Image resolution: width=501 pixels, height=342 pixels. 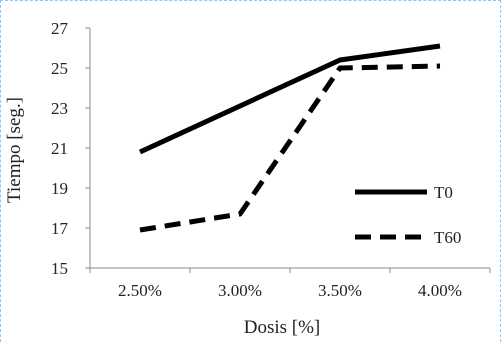 What do you see at coordinates (443, 192) in the screenshot?
I see `legend-label-t0: T0` at bounding box center [443, 192].